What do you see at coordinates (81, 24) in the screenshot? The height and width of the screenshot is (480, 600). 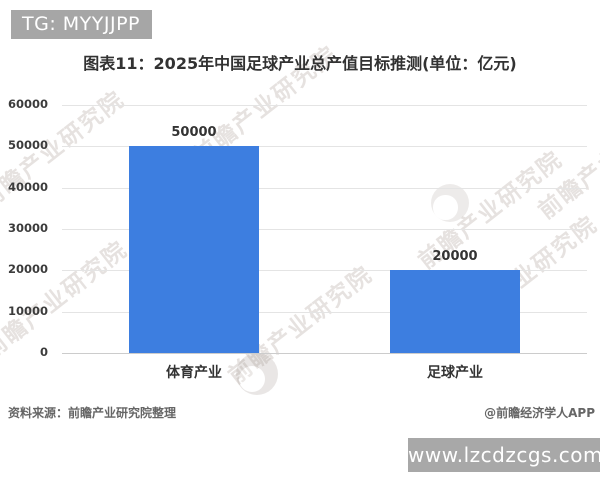 I see `tg-watermark-badge: TG: MYYJJPP` at bounding box center [81, 24].